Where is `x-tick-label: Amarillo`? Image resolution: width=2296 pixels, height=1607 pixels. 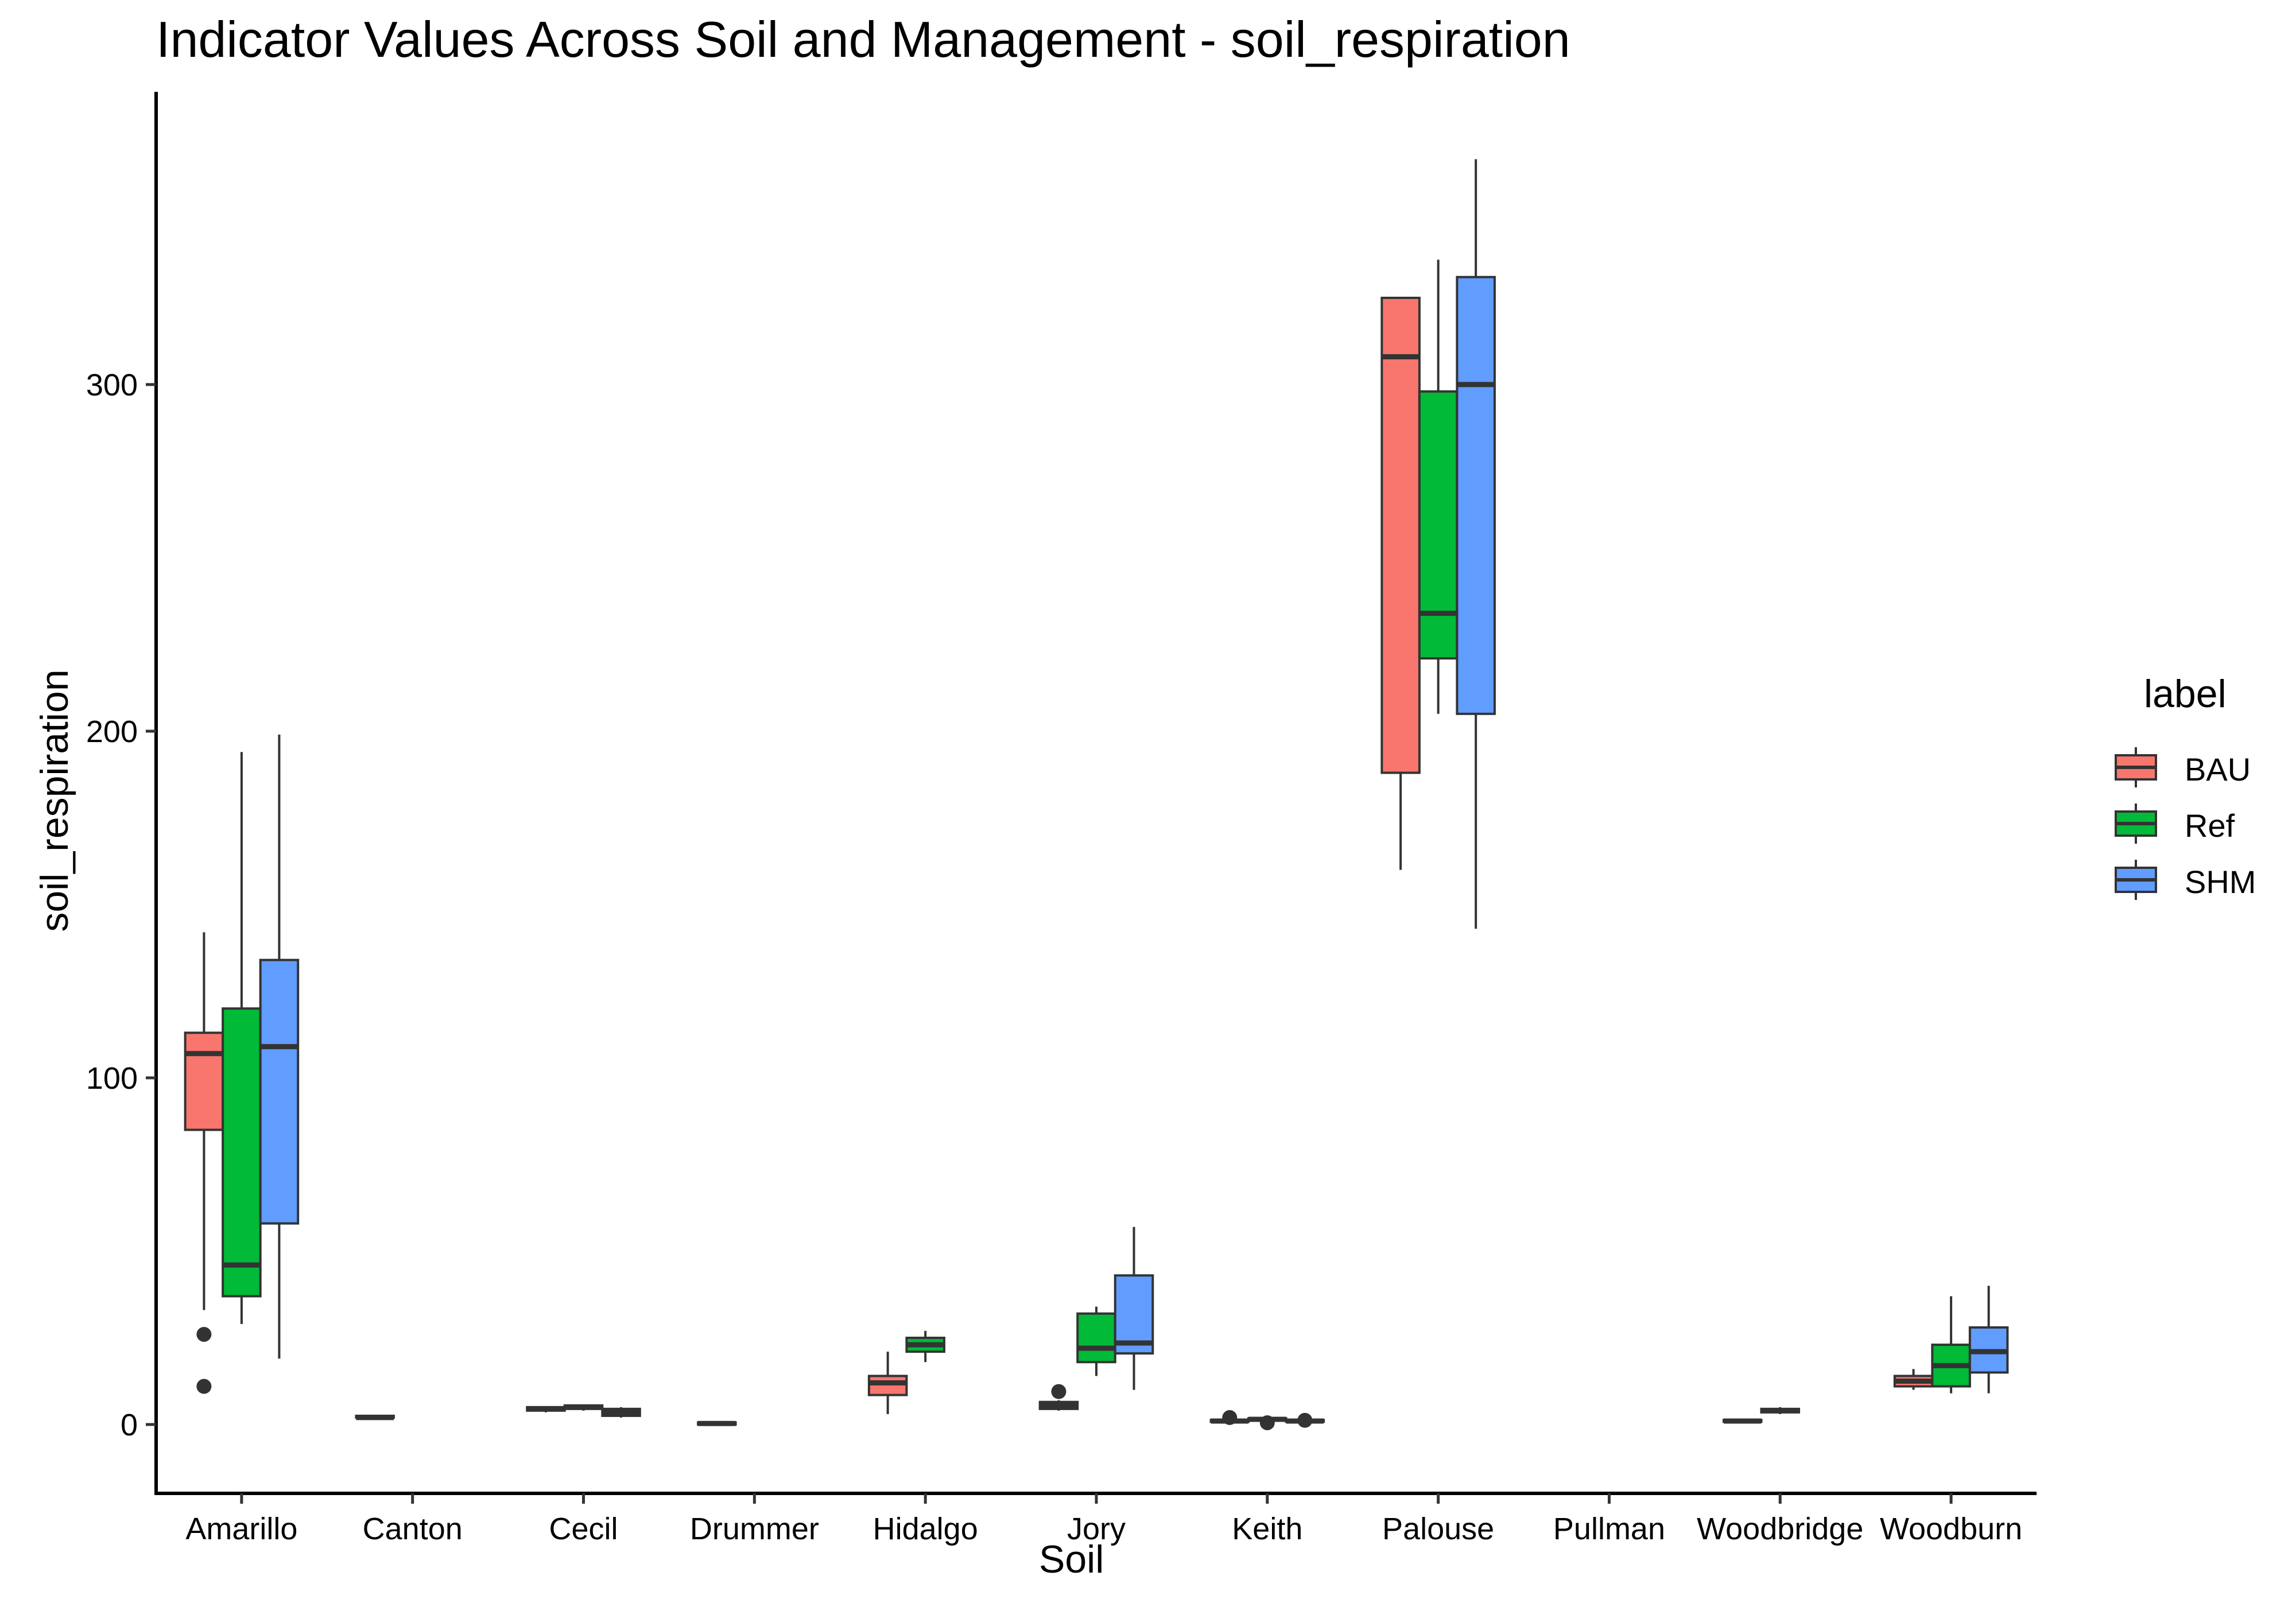 x-tick-label: Amarillo is located at coordinates (241, 1529).